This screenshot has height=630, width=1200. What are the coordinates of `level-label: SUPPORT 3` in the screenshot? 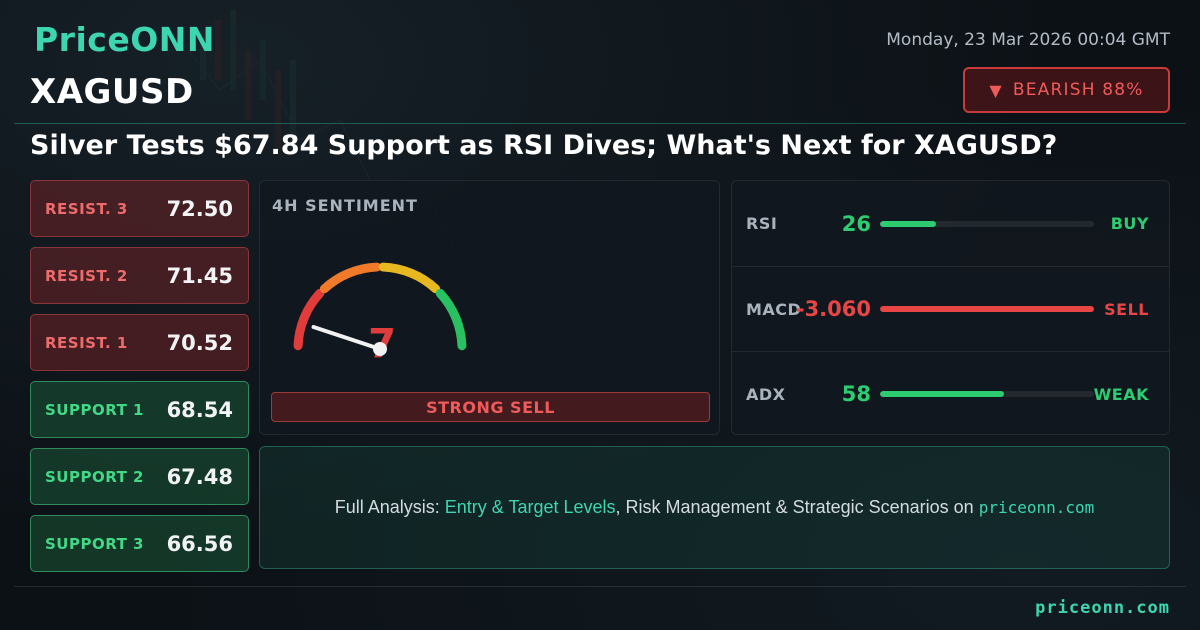 It's located at (94, 543).